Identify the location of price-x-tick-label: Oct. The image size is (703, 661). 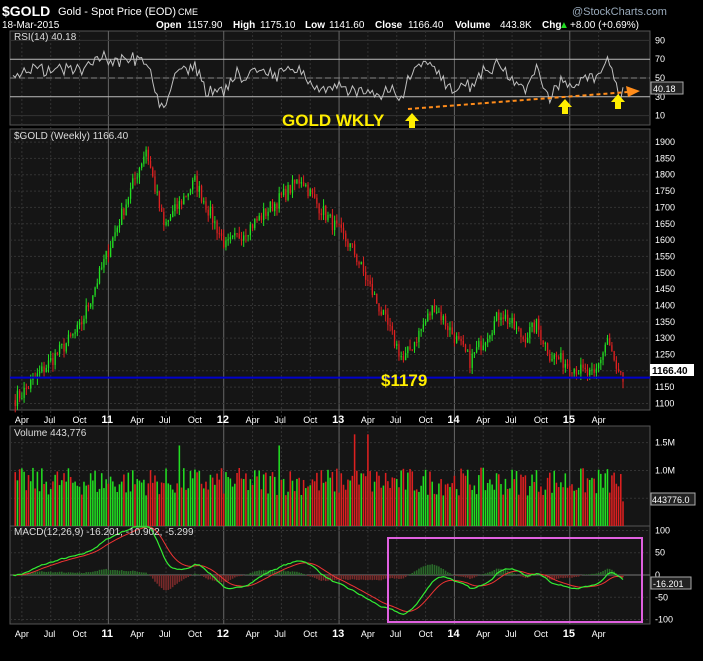
(310, 420).